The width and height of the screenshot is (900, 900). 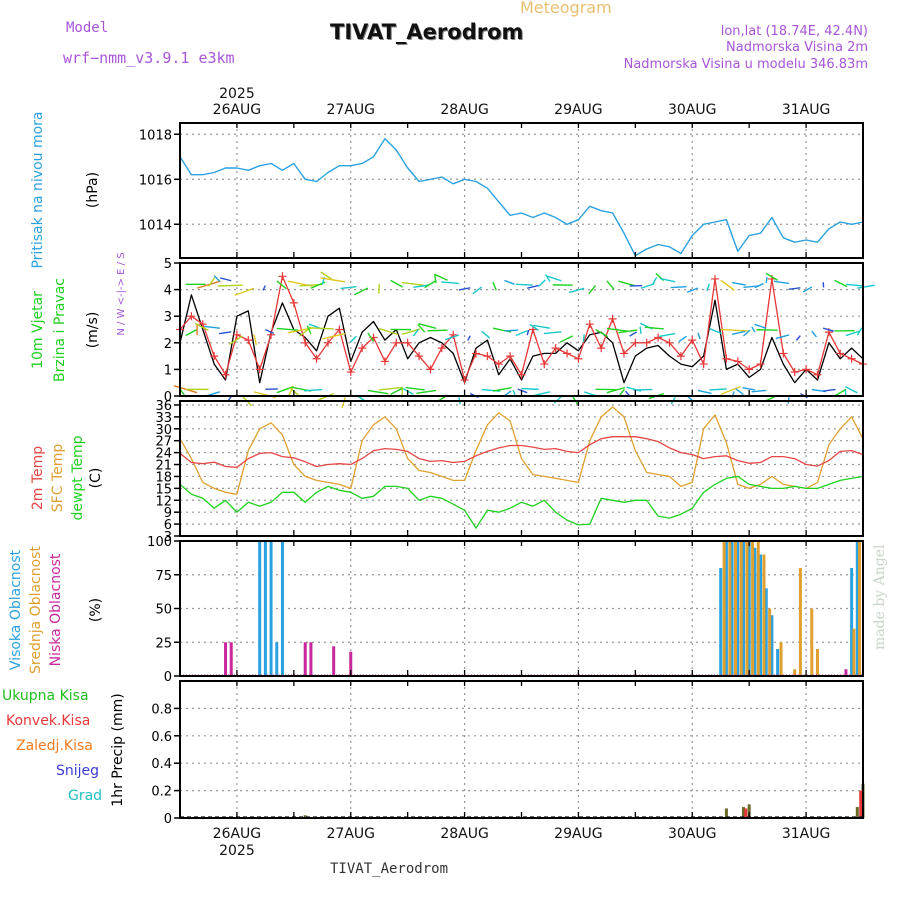 What do you see at coordinates (155, 180) in the screenshot?
I see `pressure-ytick-label: 1016` at bounding box center [155, 180].